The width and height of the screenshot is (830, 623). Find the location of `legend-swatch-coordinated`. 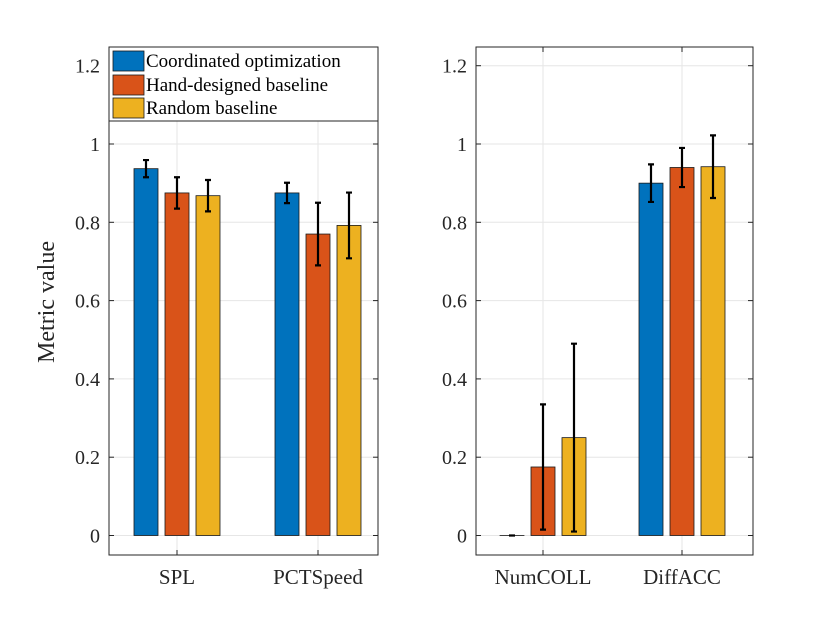

legend-swatch-coordinated is located at coordinates (128, 61).